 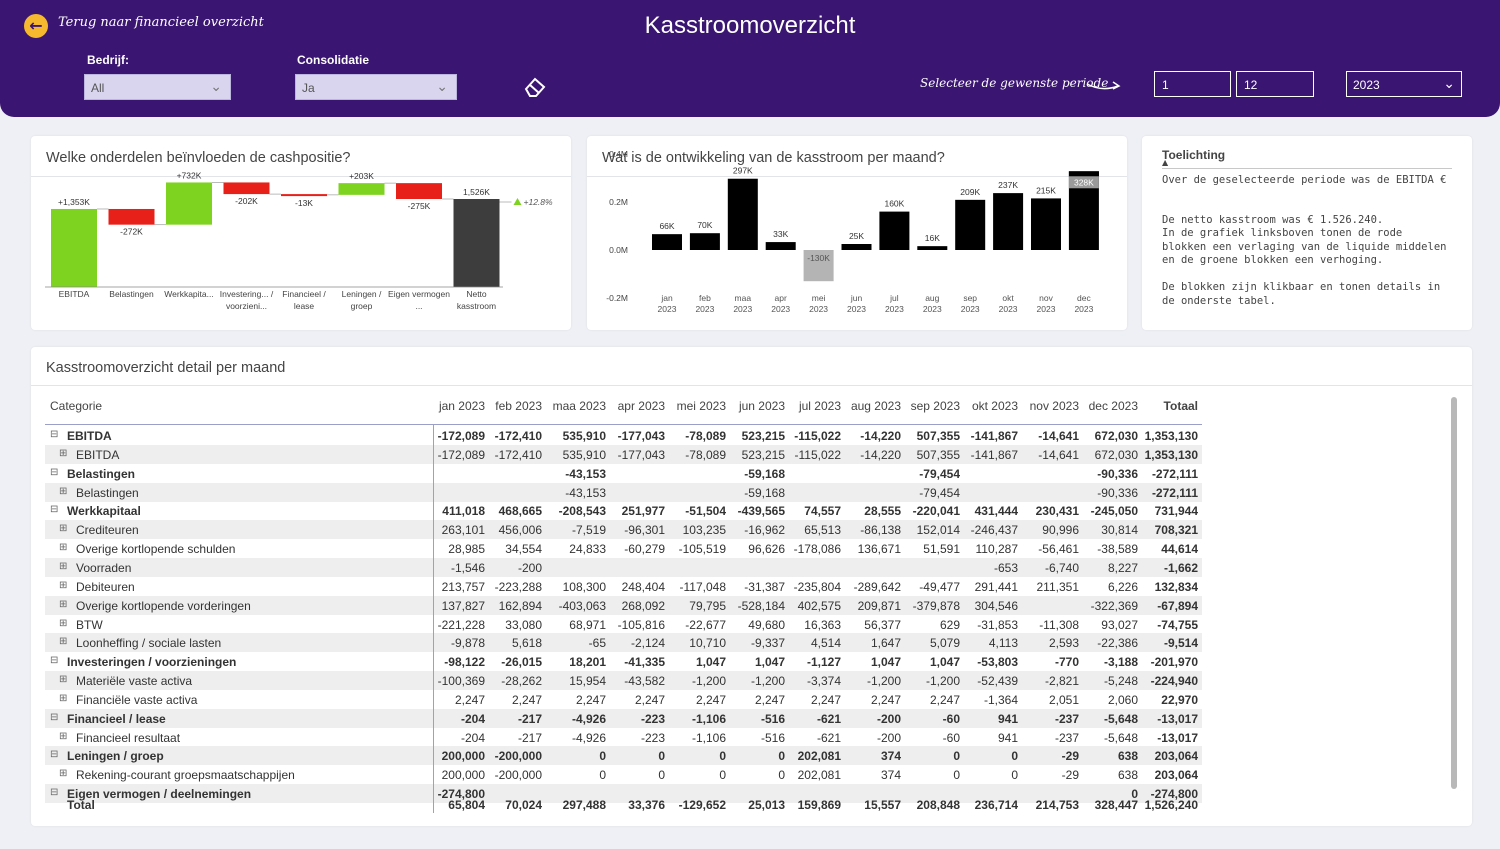 I want to click on table-cell: -221,228, so click(x=461, y=624).